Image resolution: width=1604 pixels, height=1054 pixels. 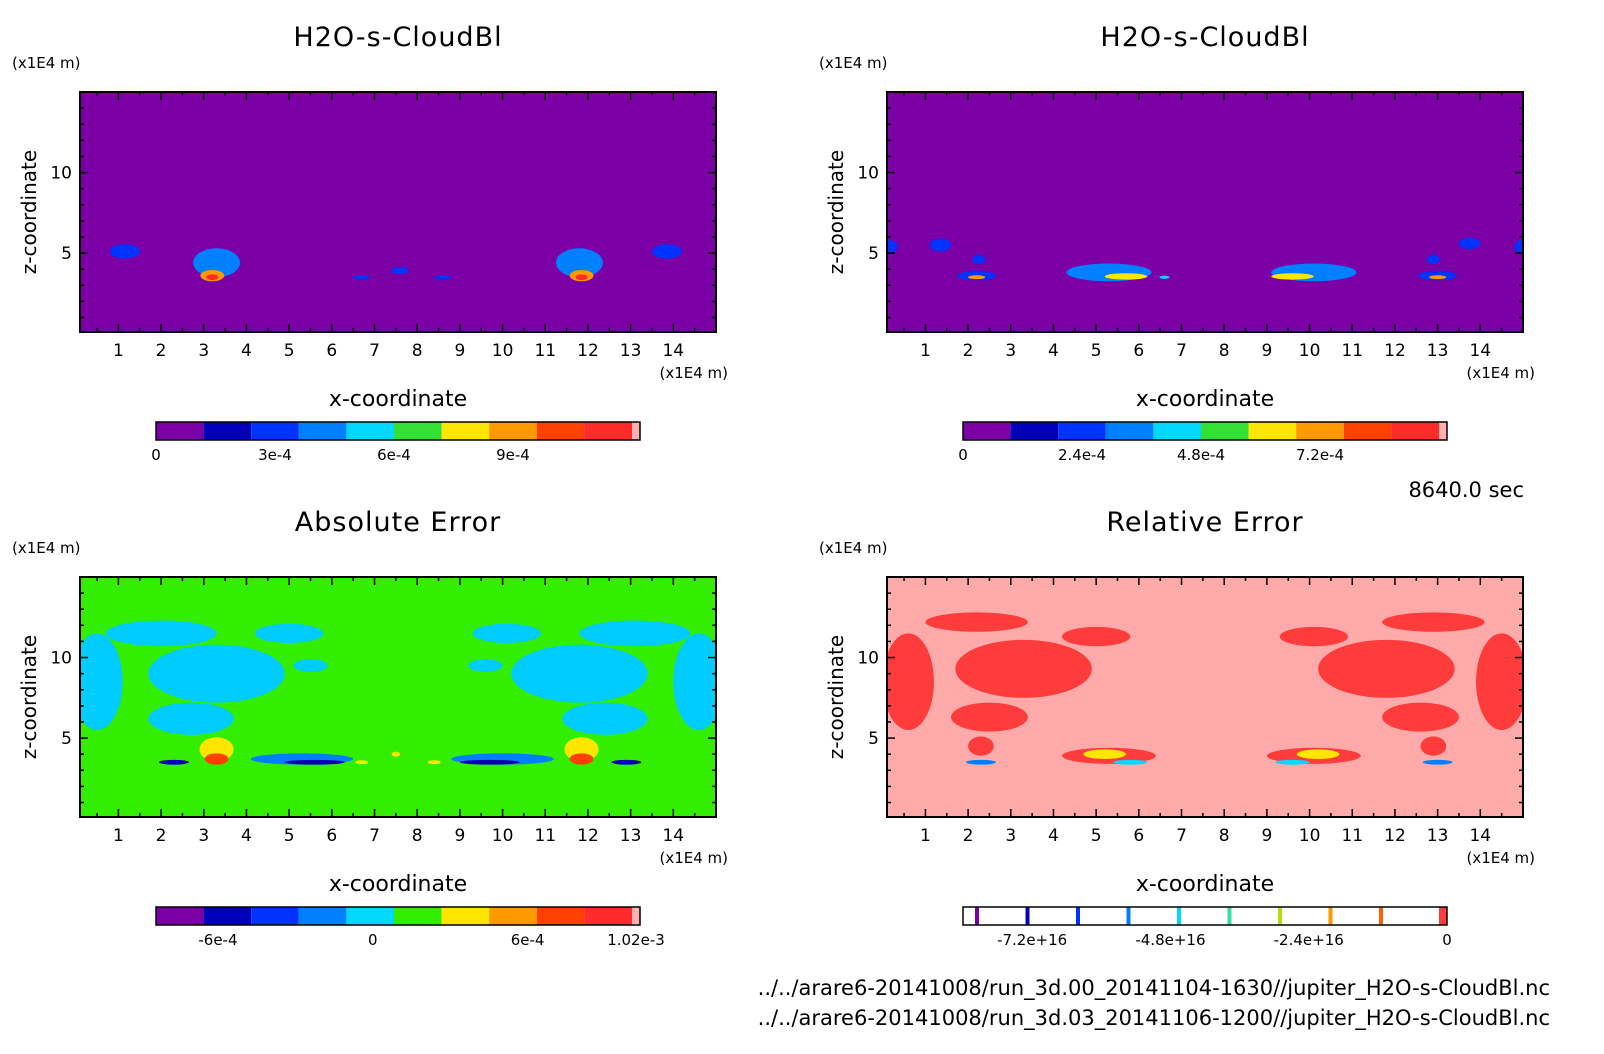 I want to click on chart-2-xtick-label-5: 6, so click(x=331, y=836).